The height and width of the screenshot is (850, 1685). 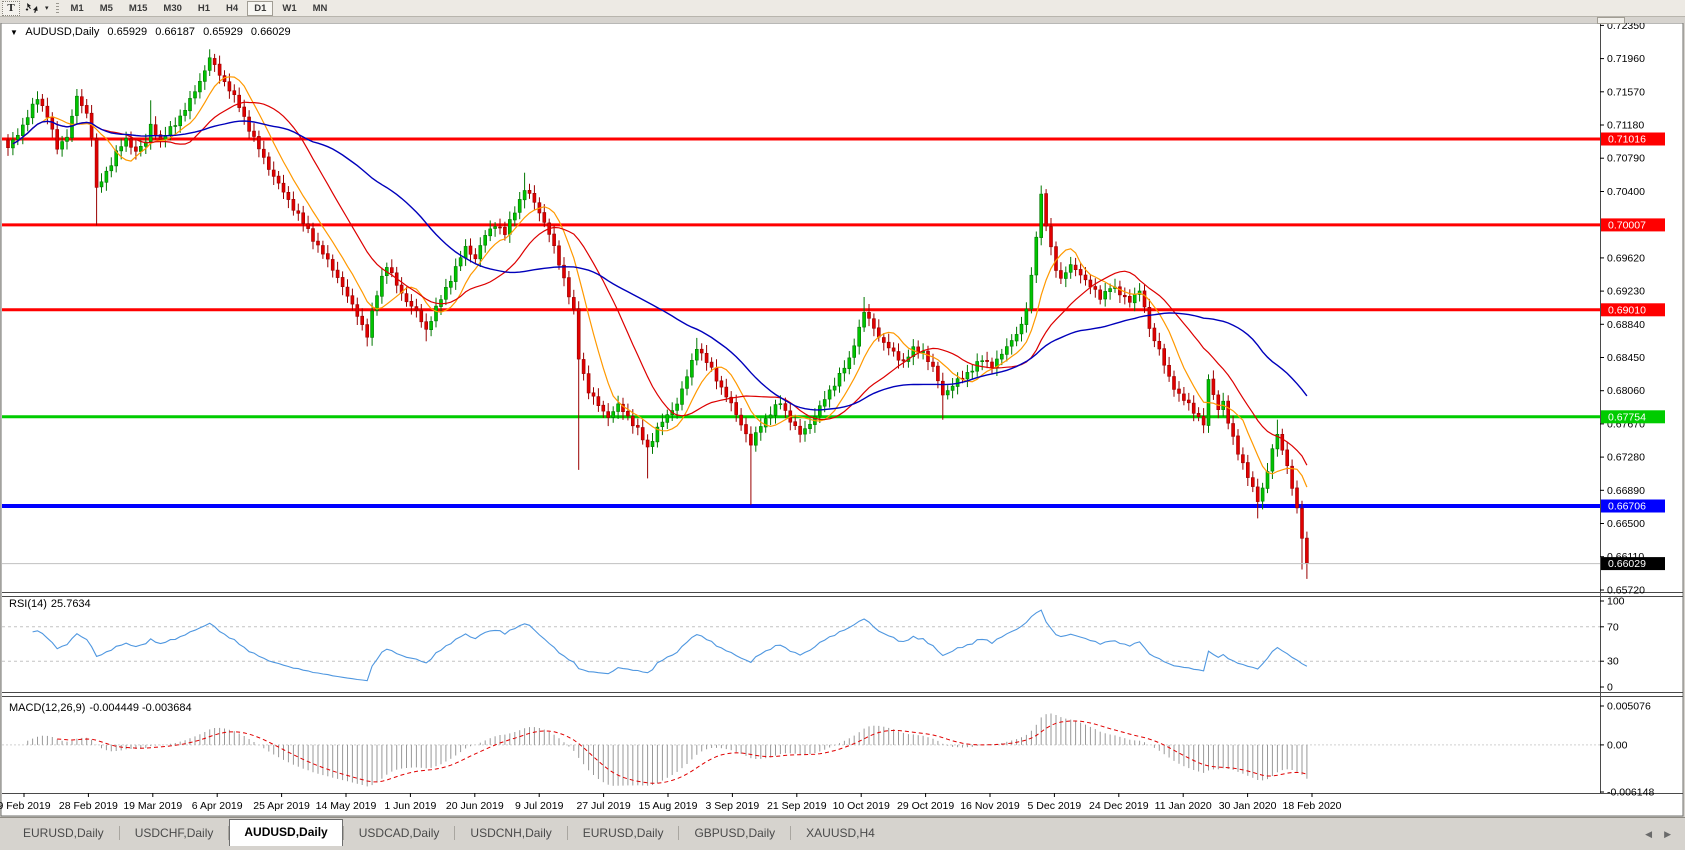 I want to click on svg-text: 30, so click(x=1613, y=662).